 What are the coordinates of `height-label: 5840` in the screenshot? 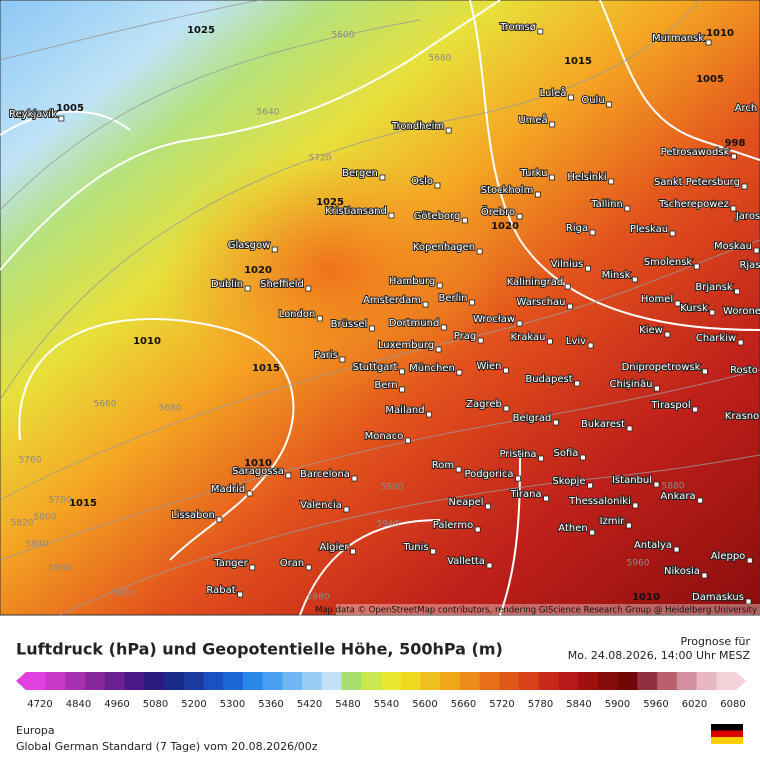 It's located at (37, 545).